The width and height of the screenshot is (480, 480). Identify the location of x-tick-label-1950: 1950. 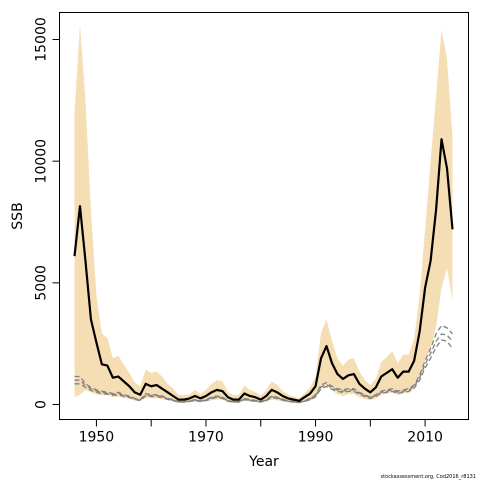
(97, 438).